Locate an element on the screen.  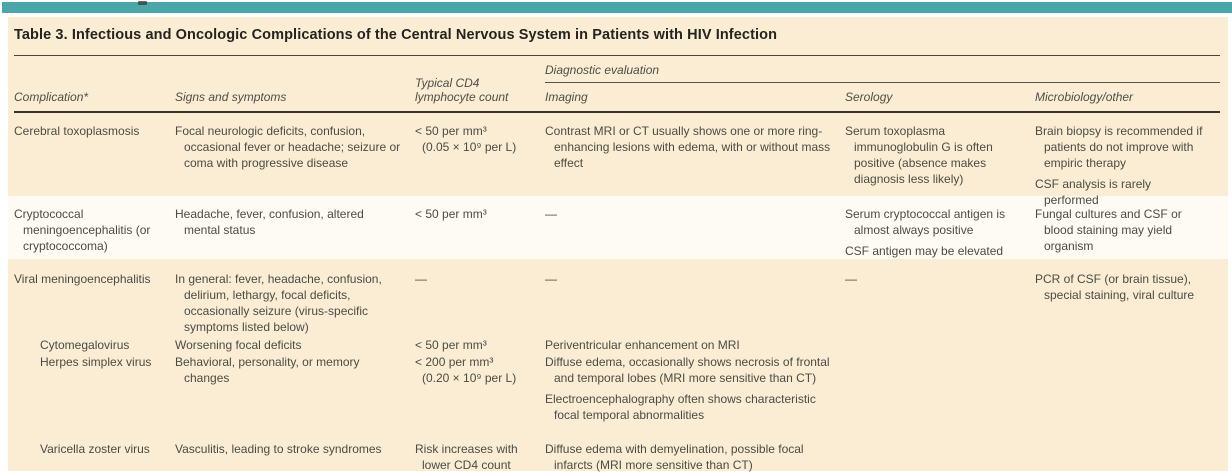
cell-paragraph: Cerebral toxoplasmosis is located at coordinates (77, 131).